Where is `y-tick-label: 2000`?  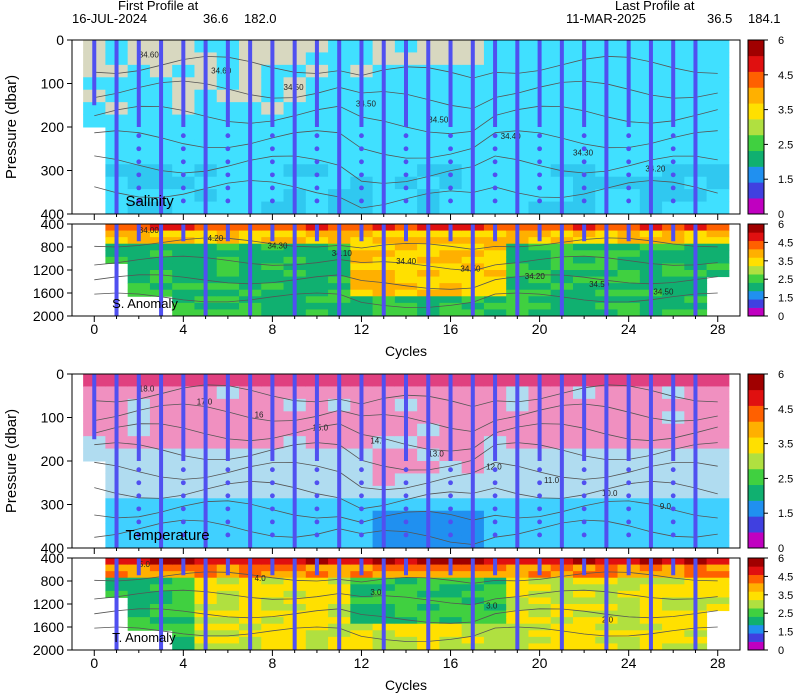 y-tick-label: 2000 is located at coordinates (48, 316).